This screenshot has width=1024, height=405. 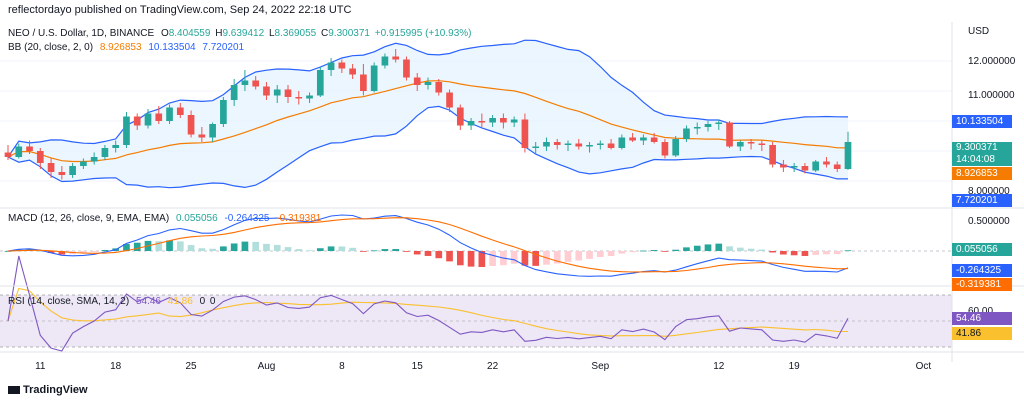 I want to click on tradingview-logo-text: TradingView, so click(x=55, y=390).